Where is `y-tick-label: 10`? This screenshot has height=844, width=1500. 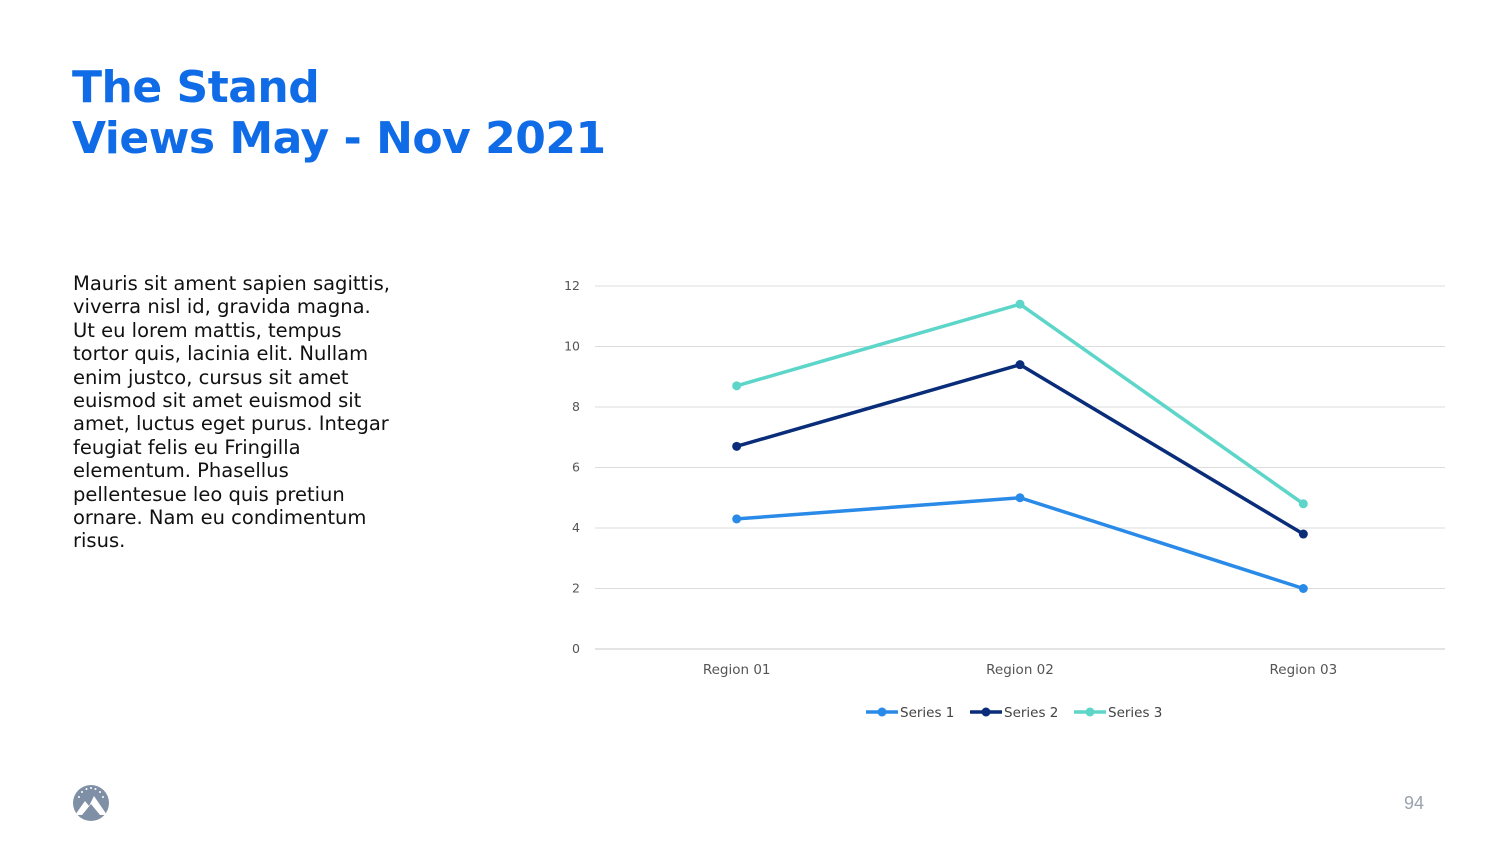 y-tick-label: 10 is located at coordinates (572, 346).